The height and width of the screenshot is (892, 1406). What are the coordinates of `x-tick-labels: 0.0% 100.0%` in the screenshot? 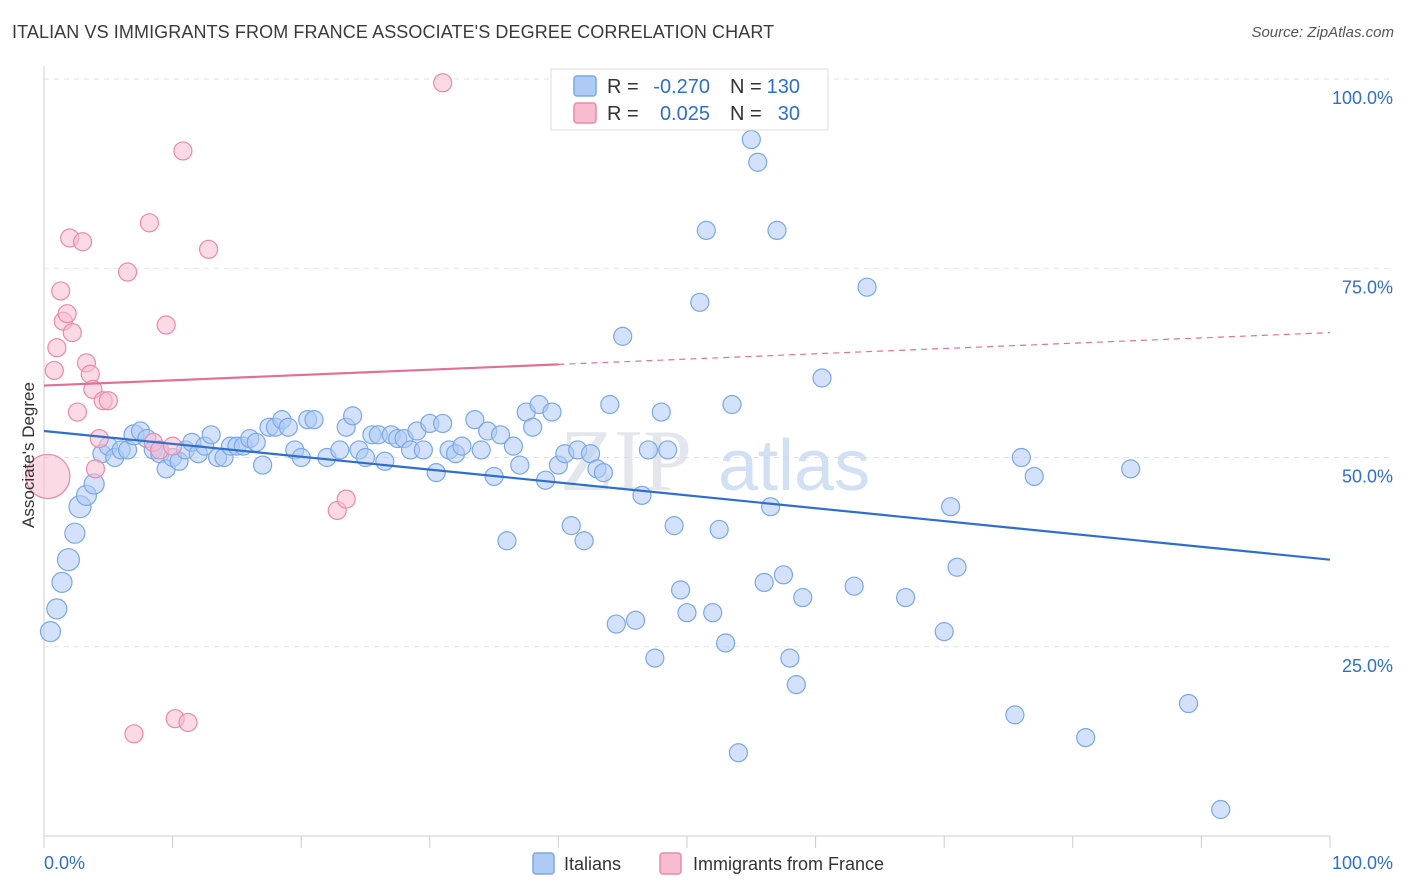 It's located at (718, 863).